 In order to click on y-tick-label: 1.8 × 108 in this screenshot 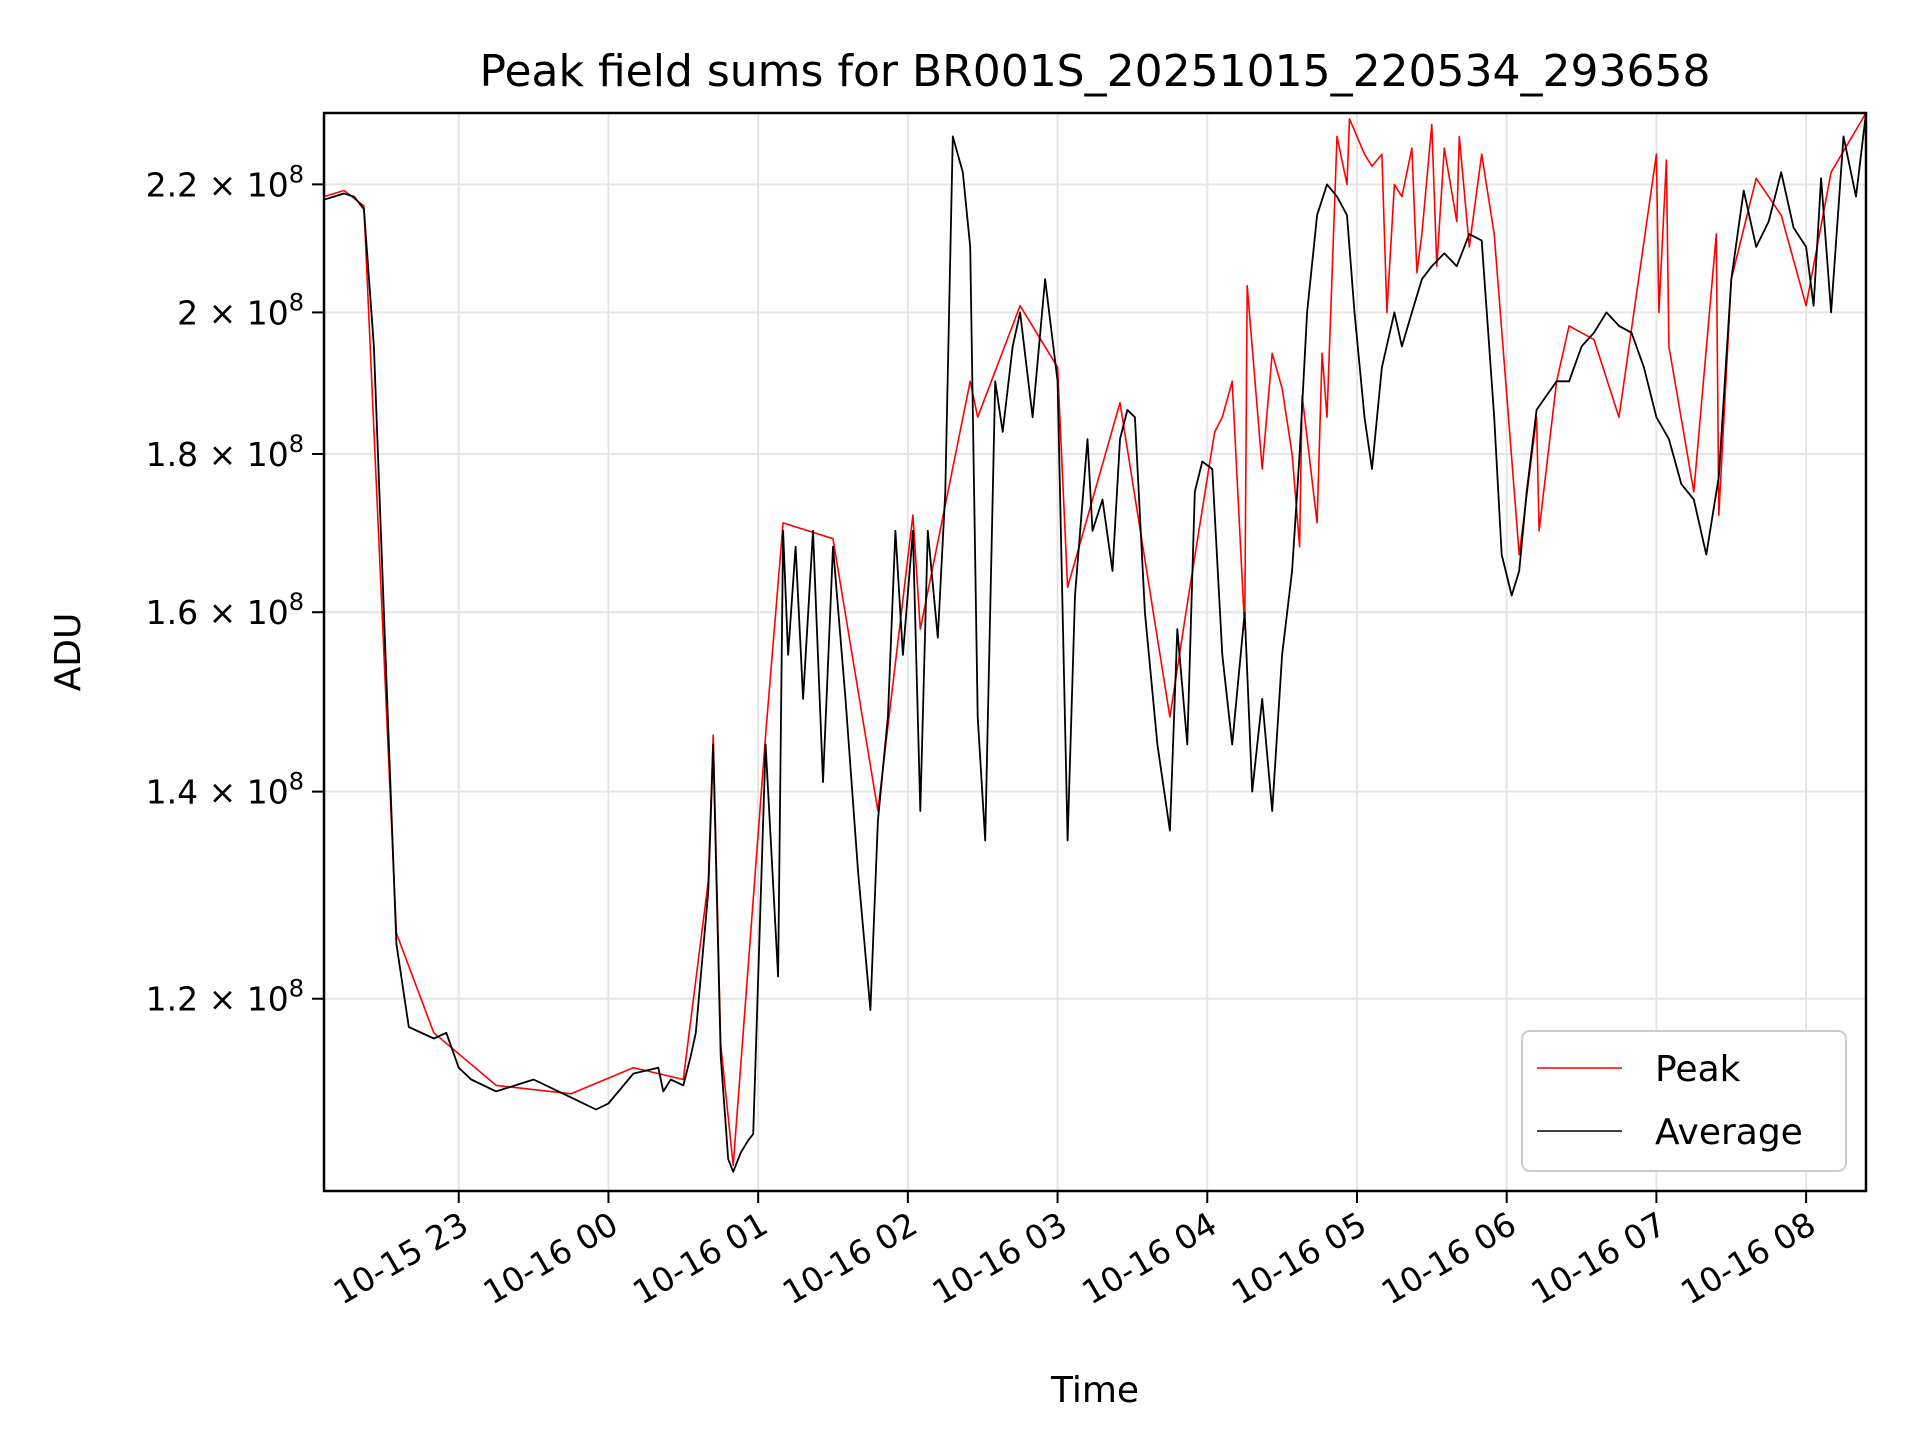, I will do `click(225, 452)`.